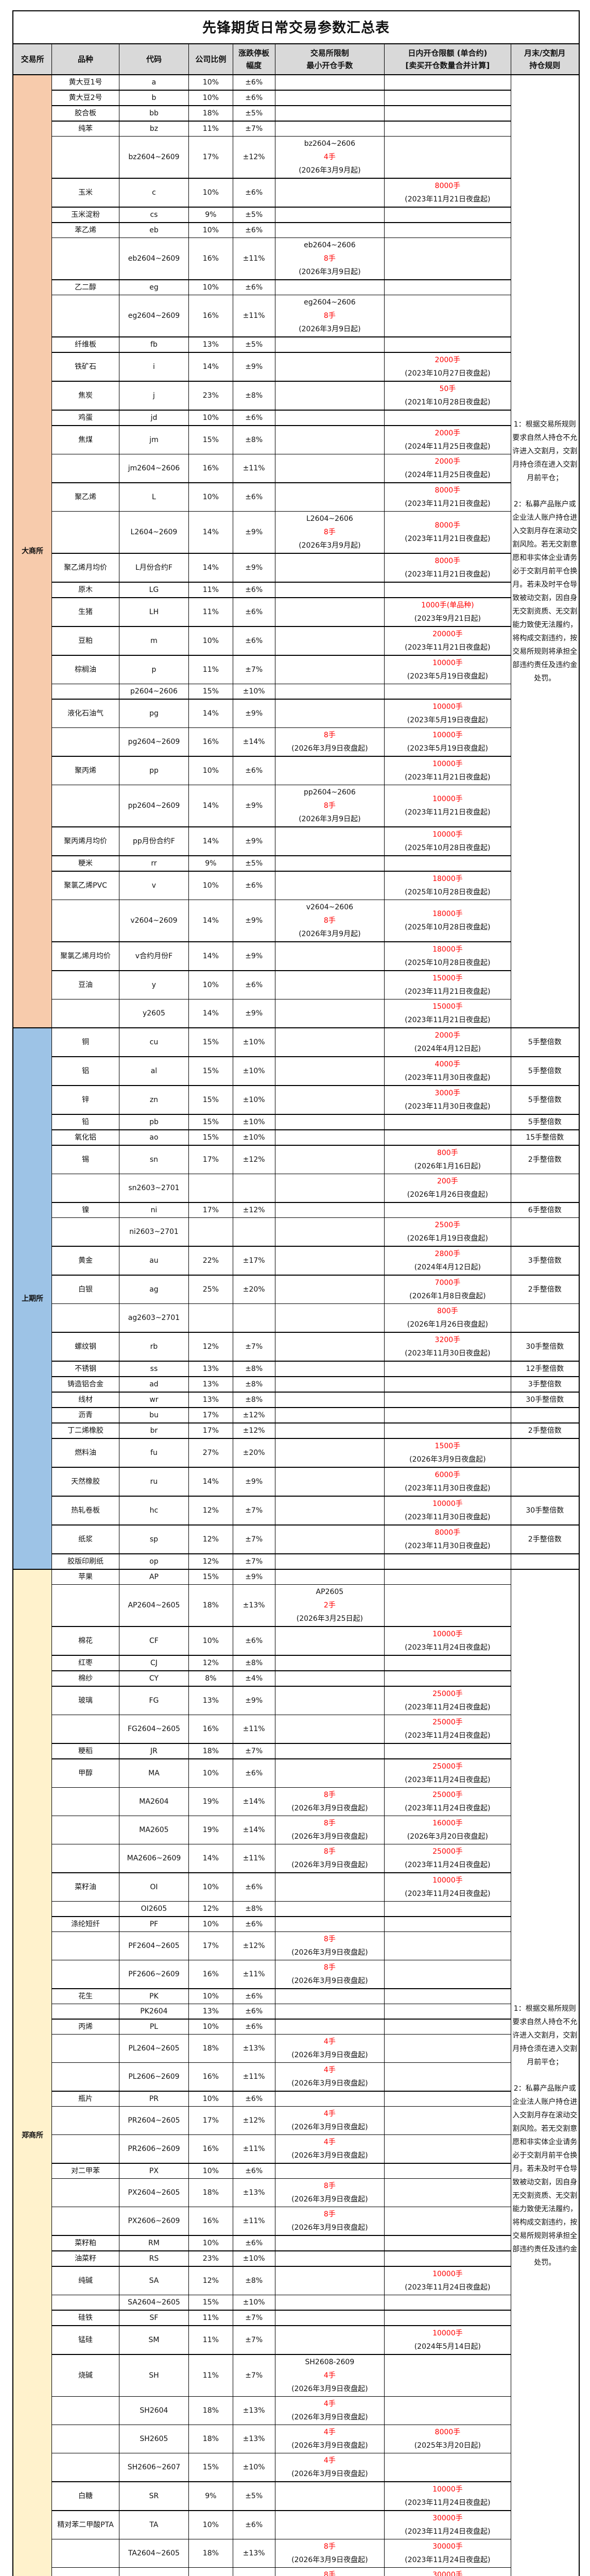 The width and height of the screenshot is (590, 2576). Describe the element at coordinates (153, 1729) in the screenshot. I see `code-cell: FG2604~2605` at that location.